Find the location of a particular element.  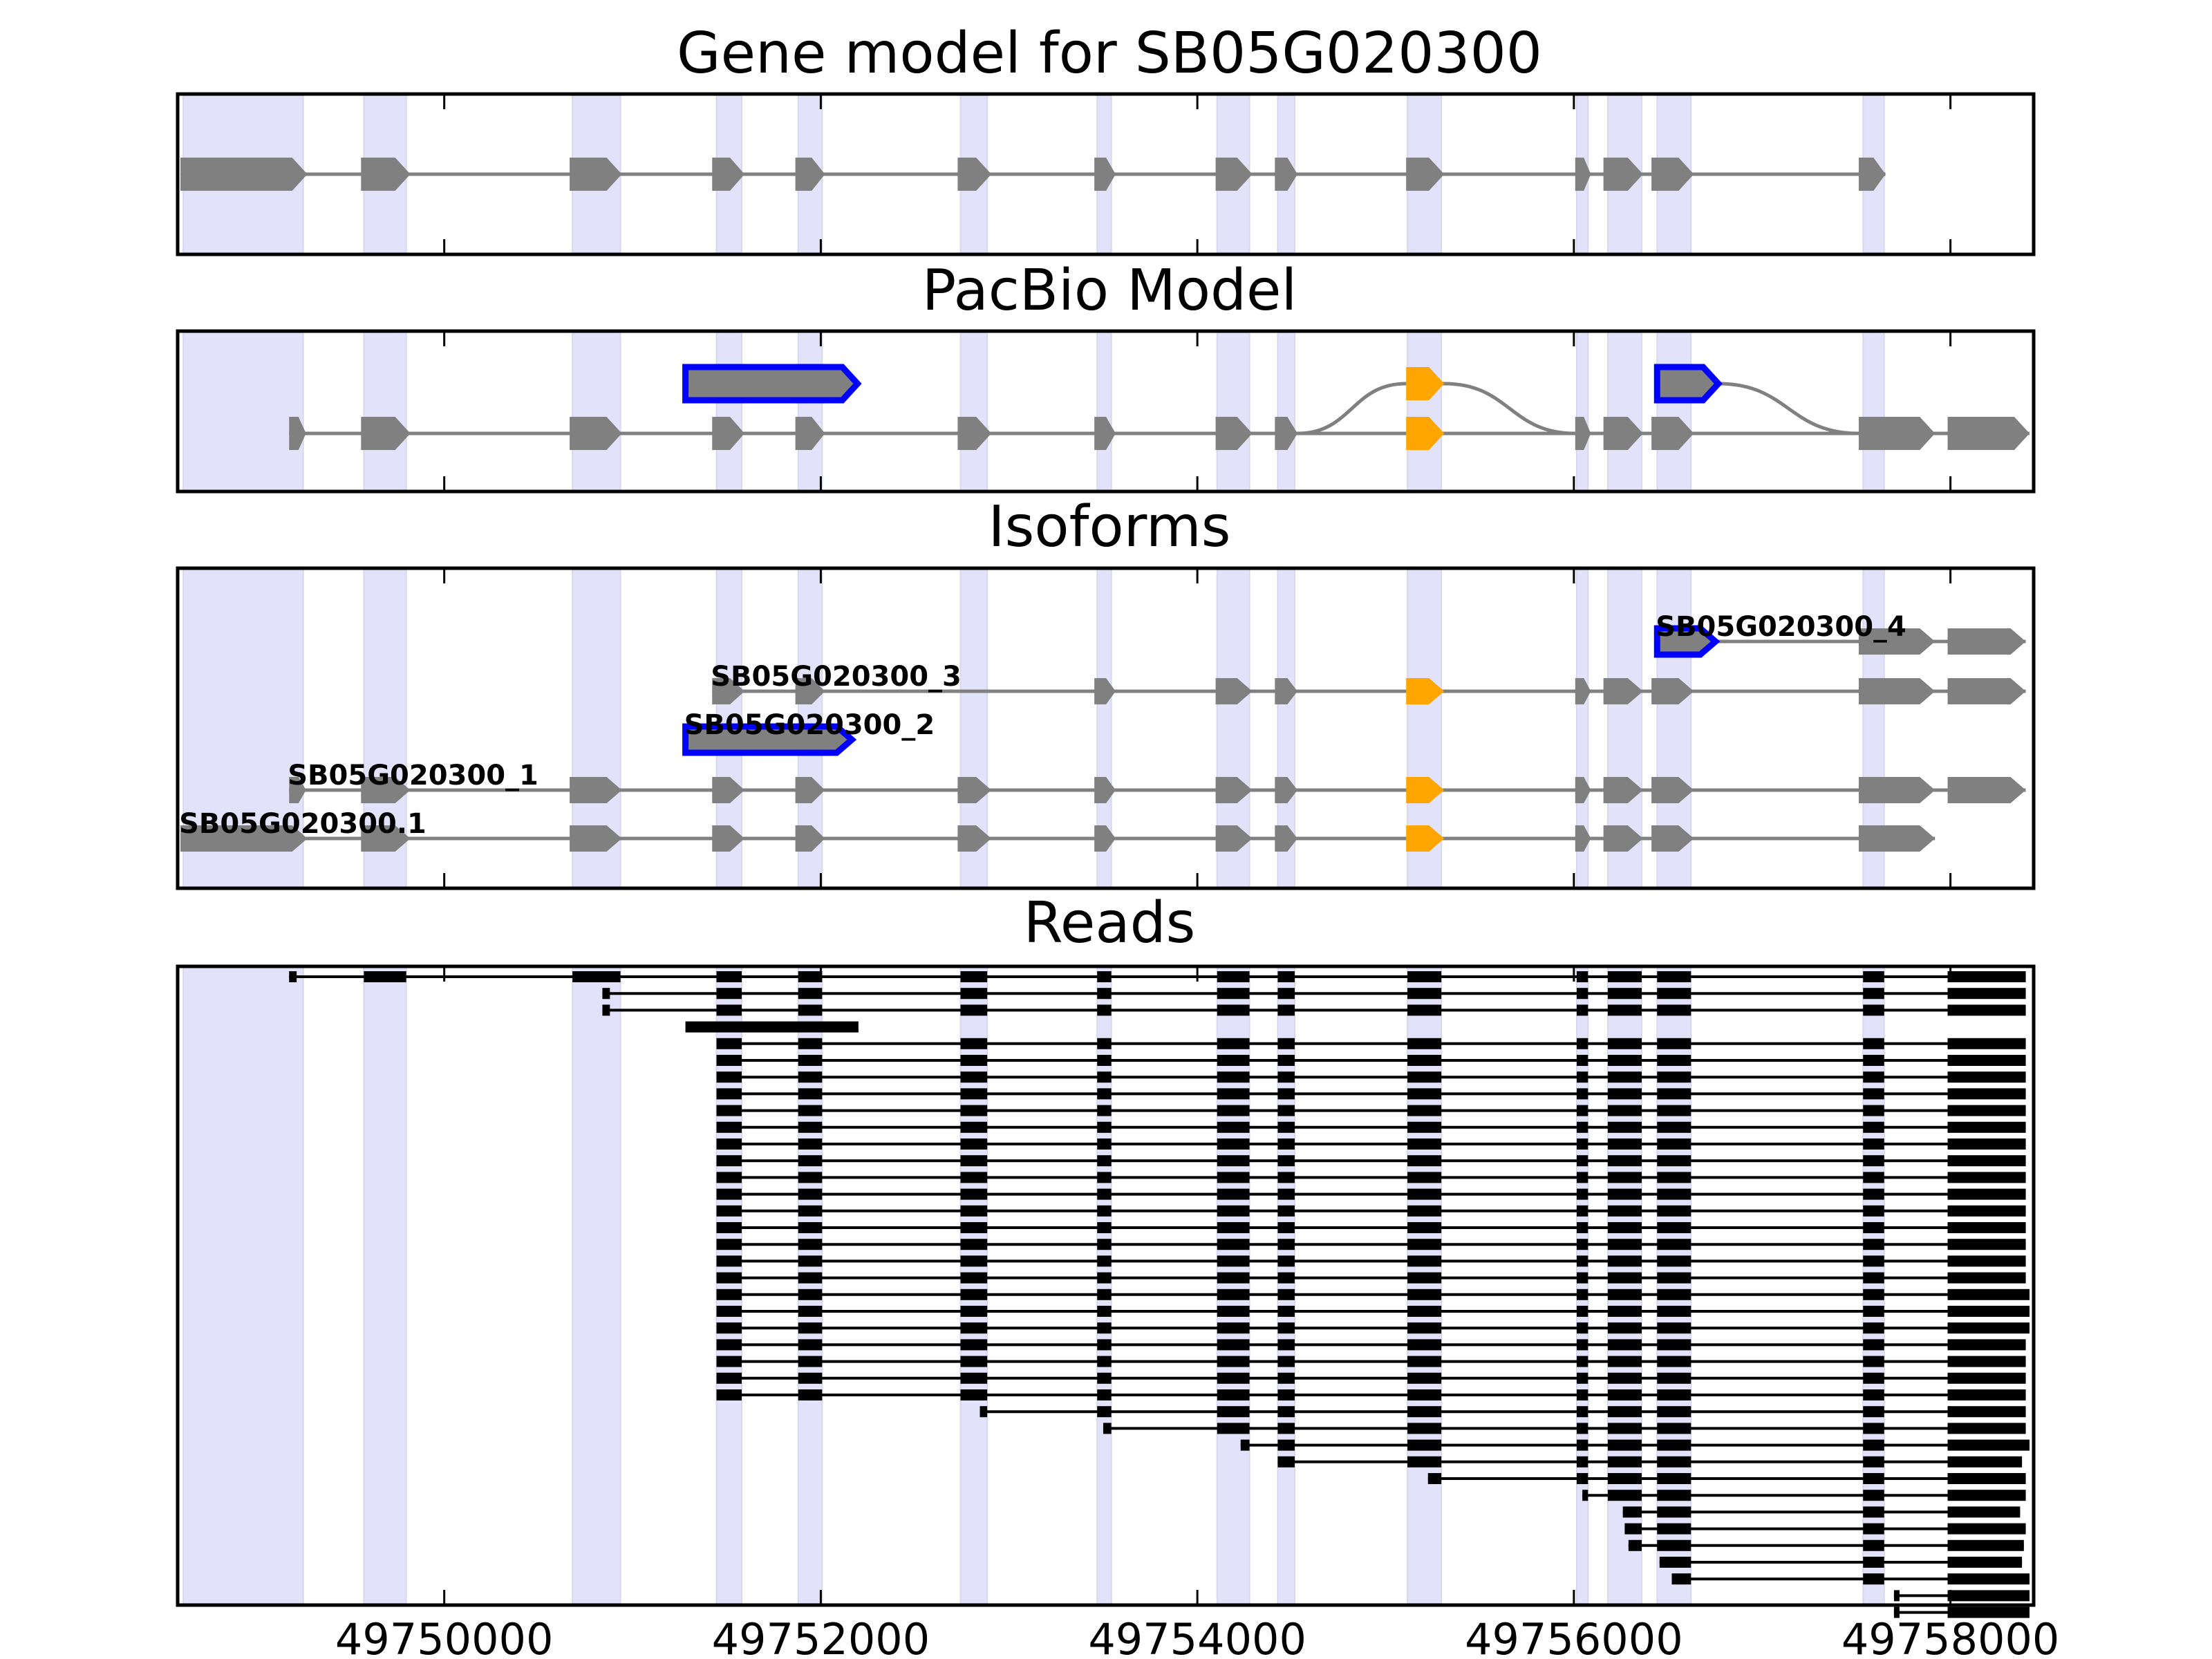

panel-pacbio-model is located at coordinates (1106, 412).